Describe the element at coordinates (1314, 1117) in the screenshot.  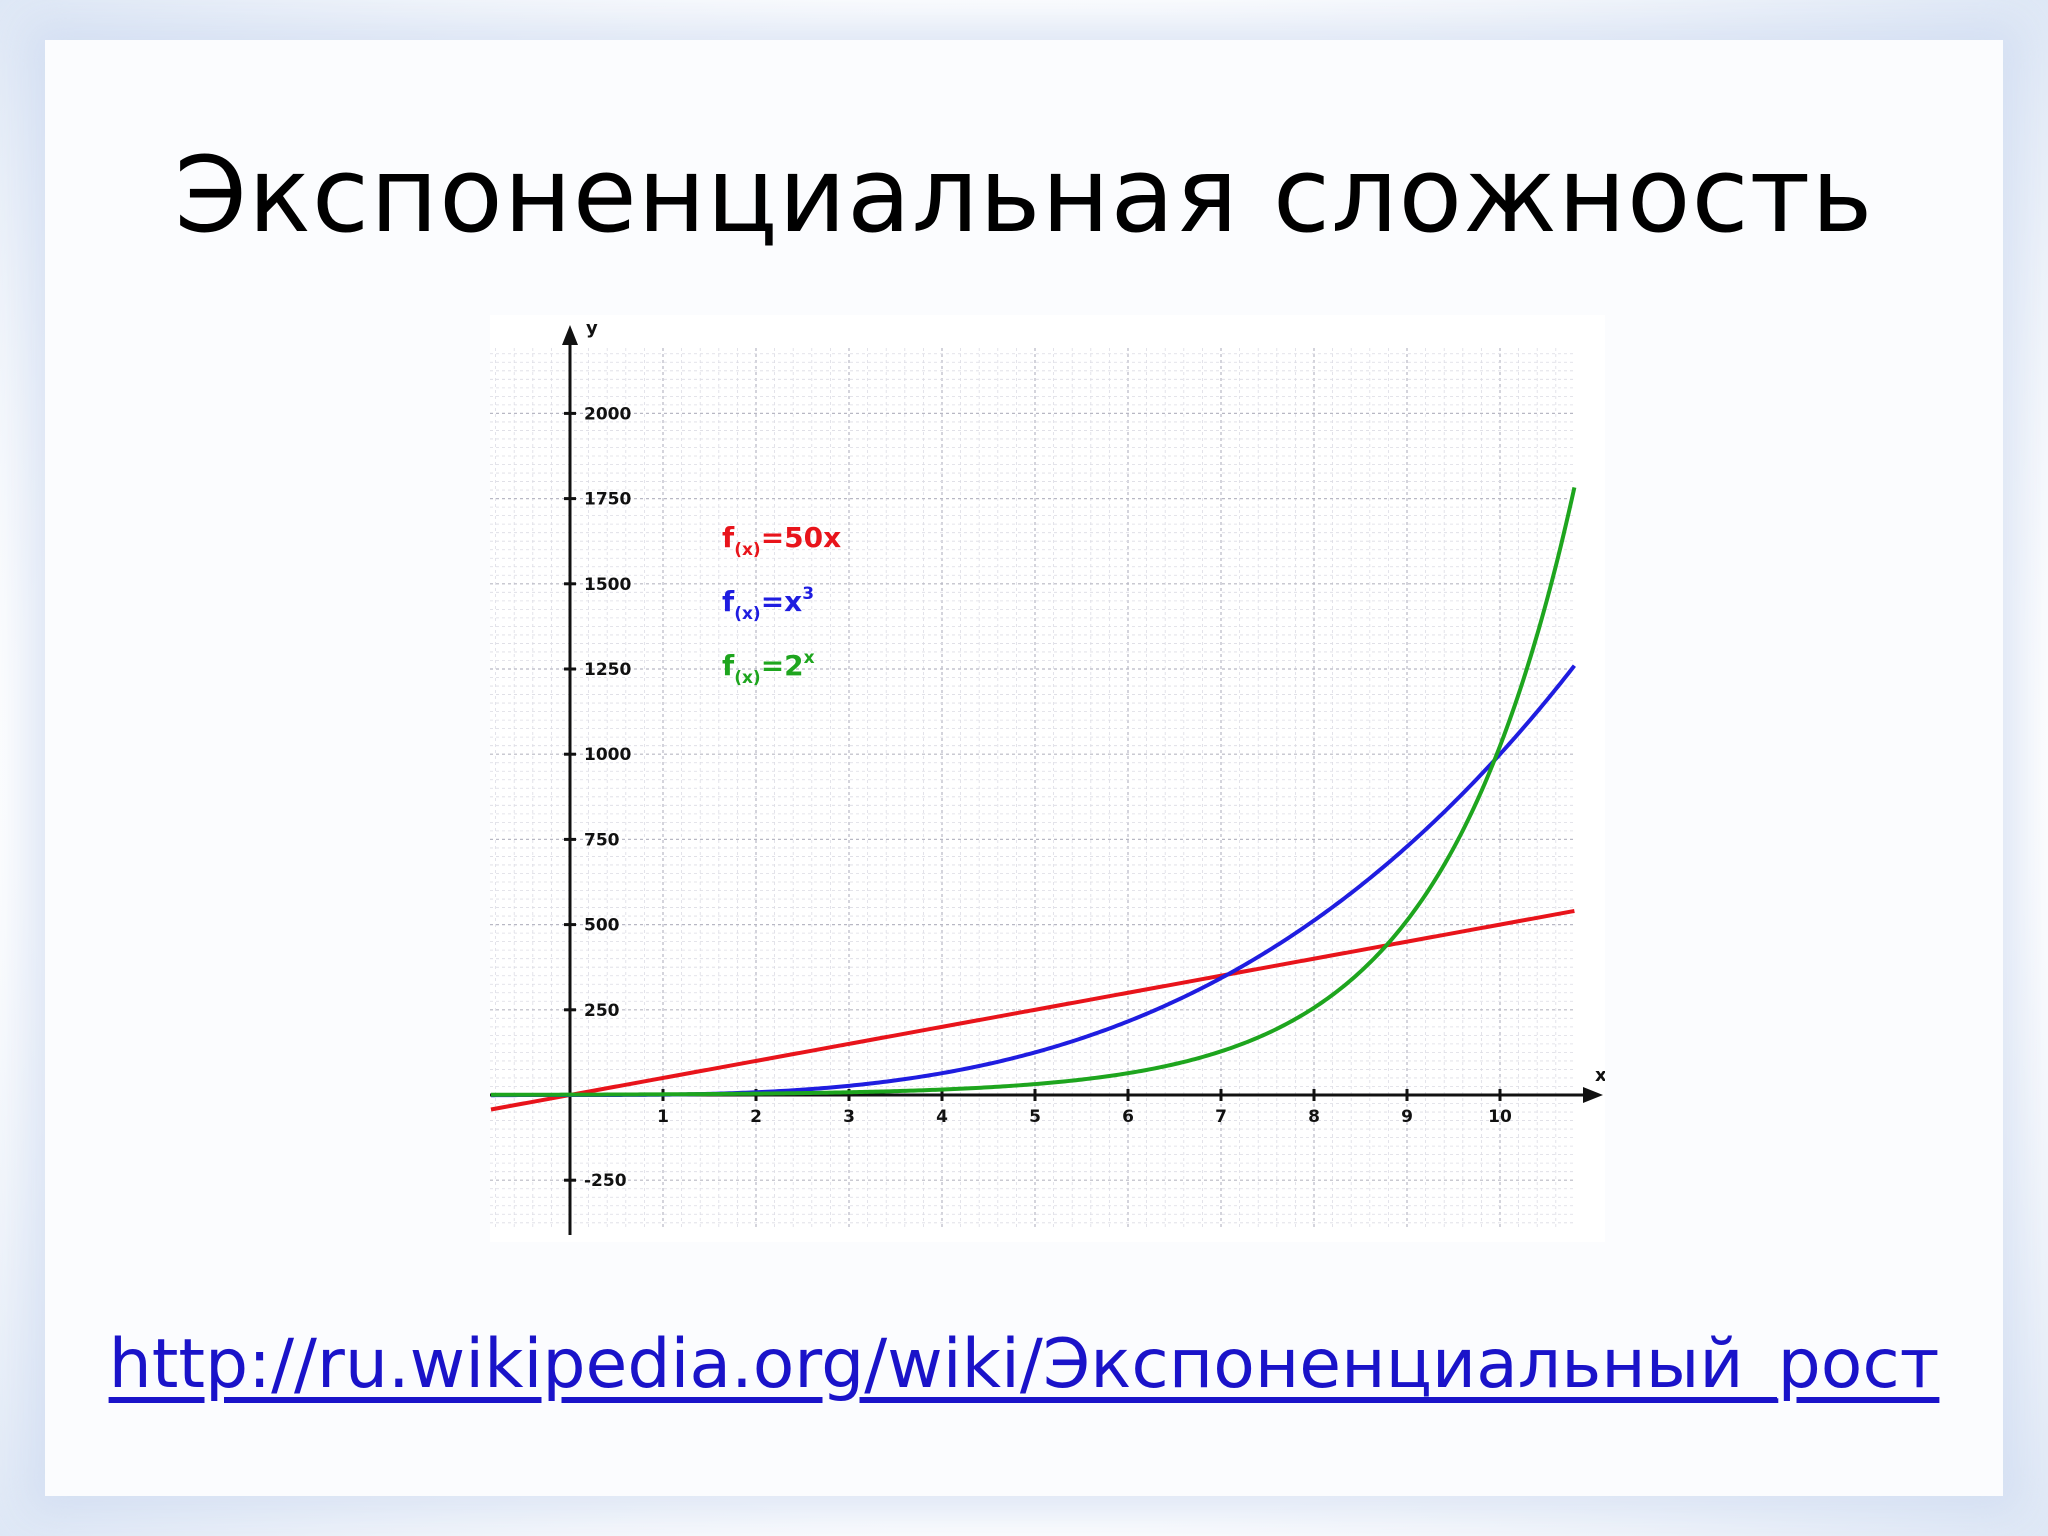
I see `x-tick-label: 8` at that location.